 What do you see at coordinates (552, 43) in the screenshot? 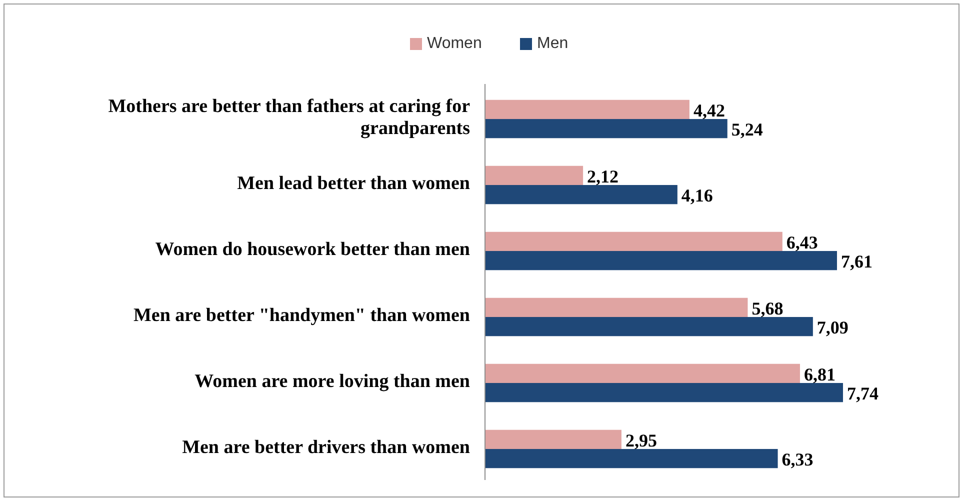
I see `legend-label: Men` at bounding box center [552, 43].